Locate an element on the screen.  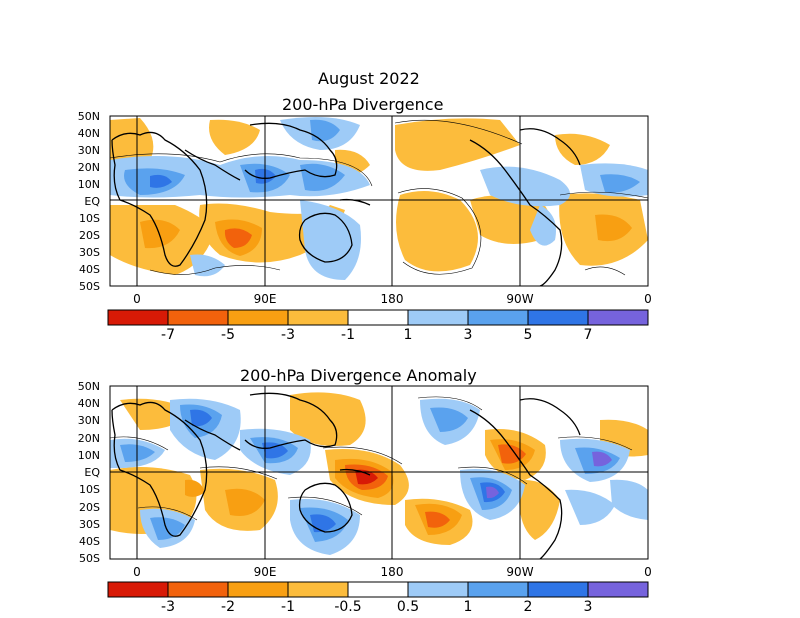
colorbar-label: -0.5 is located at coordinates (348, 607).